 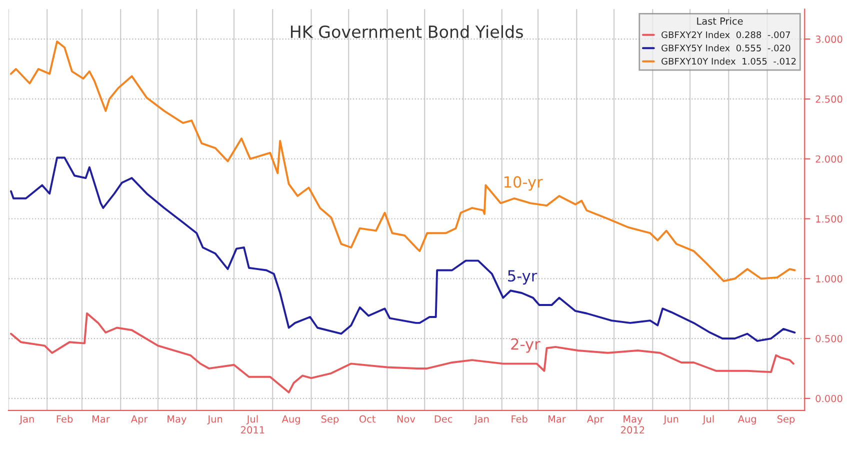 I want to click on y-tick-label: 1.500, so click(x=829, y=219).